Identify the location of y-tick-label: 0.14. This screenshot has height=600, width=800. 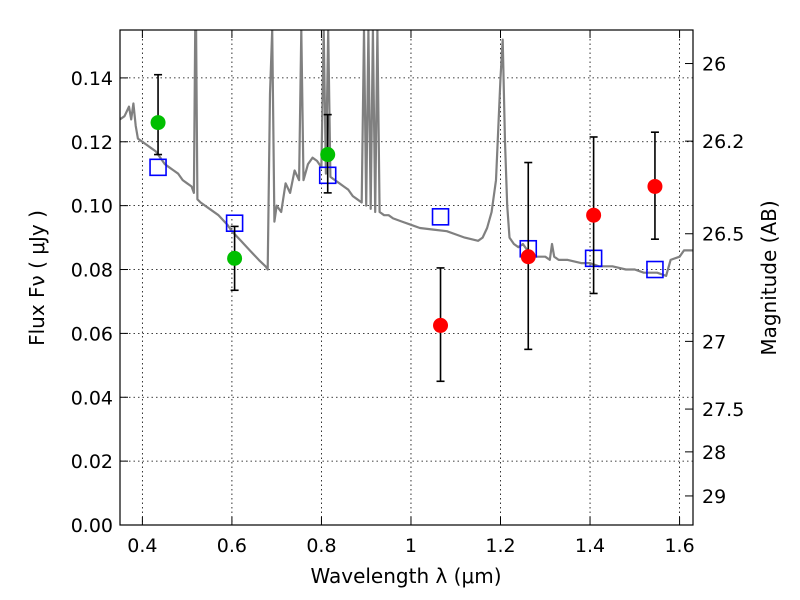
(92, 79).